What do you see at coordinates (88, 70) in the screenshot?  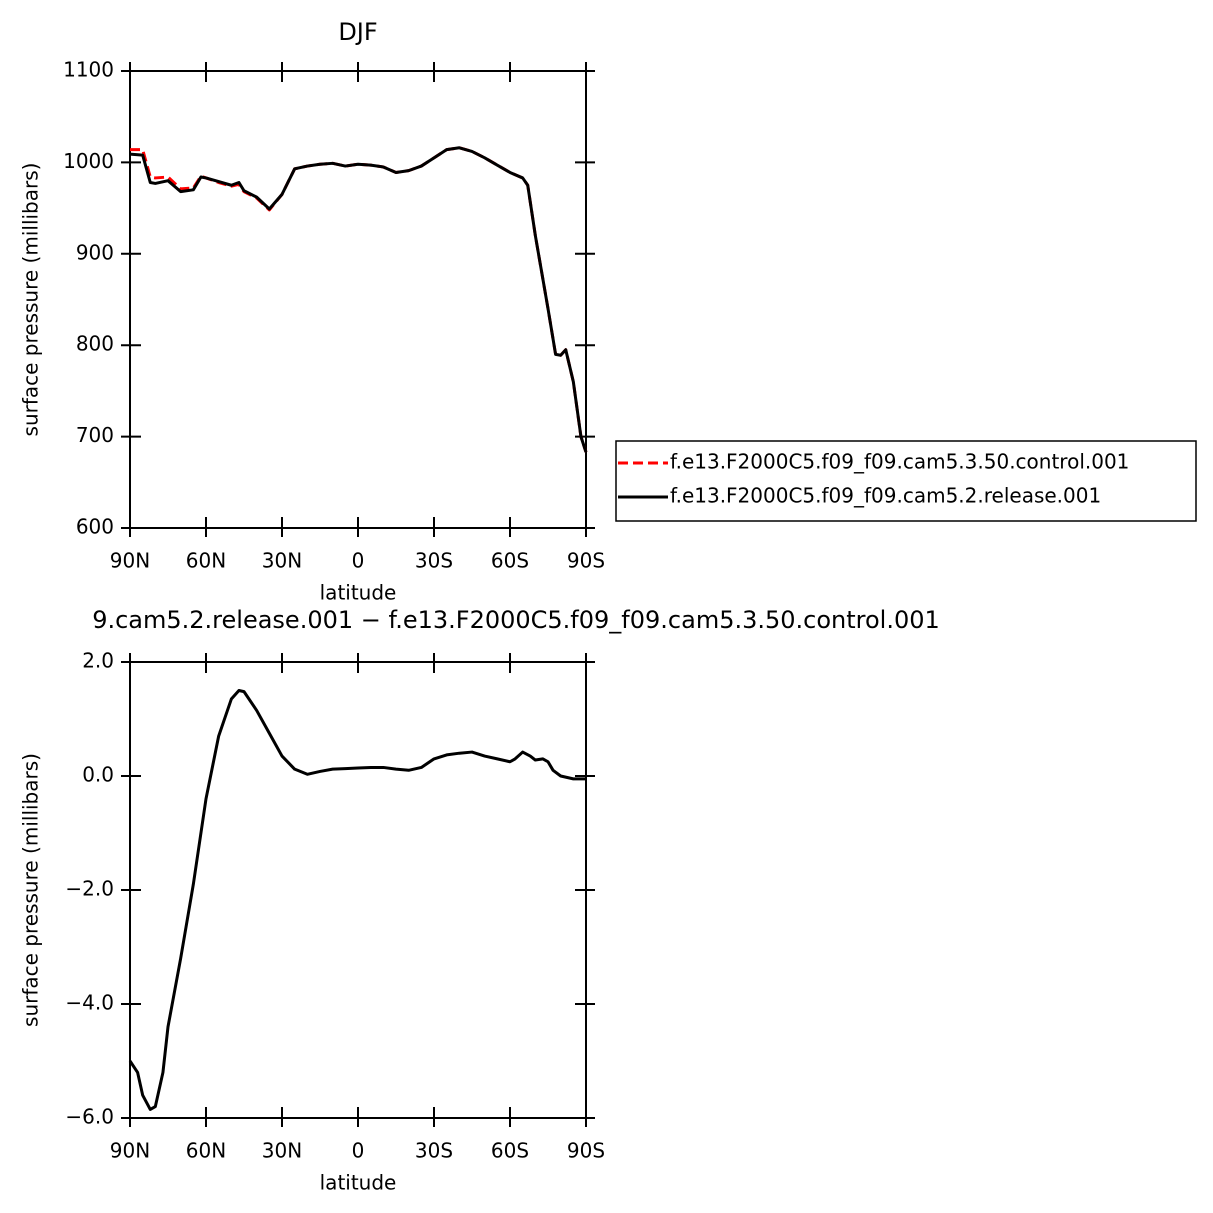 I see `y-tick-label: 1100` at bounding box center [88, 70].